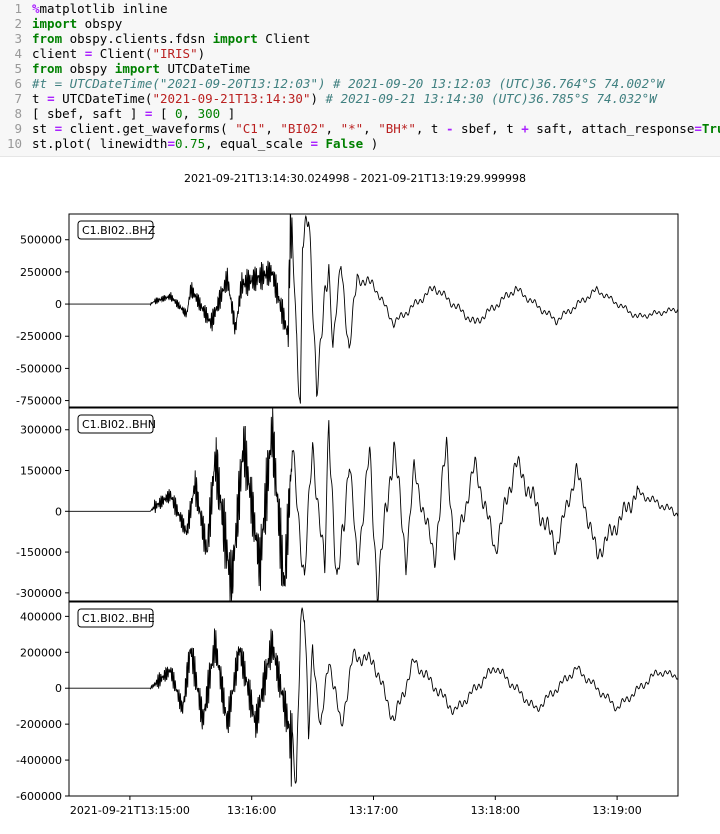  I want to click on trace-label: C1.BI02..BHE, so click(118, 618).